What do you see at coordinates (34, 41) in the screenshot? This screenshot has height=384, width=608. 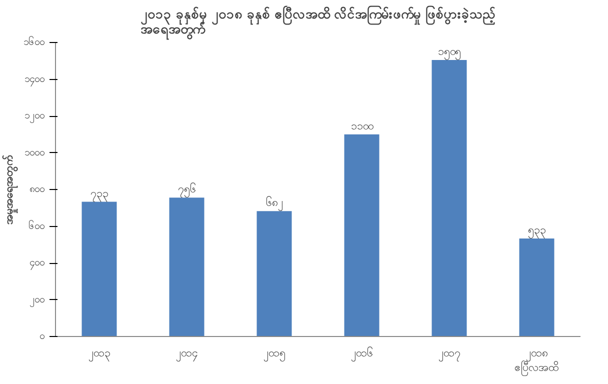 I see `y-tick-label: ၁၆၀၀` at bounding box center [34, 41].